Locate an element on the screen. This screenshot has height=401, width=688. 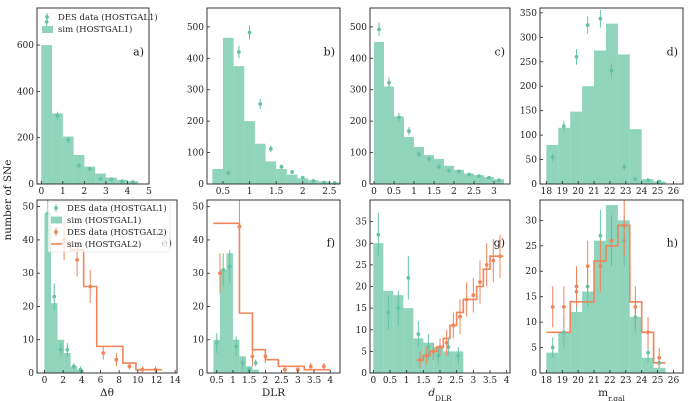
y-tick-label: 400 is located at coordinates (358, 59).